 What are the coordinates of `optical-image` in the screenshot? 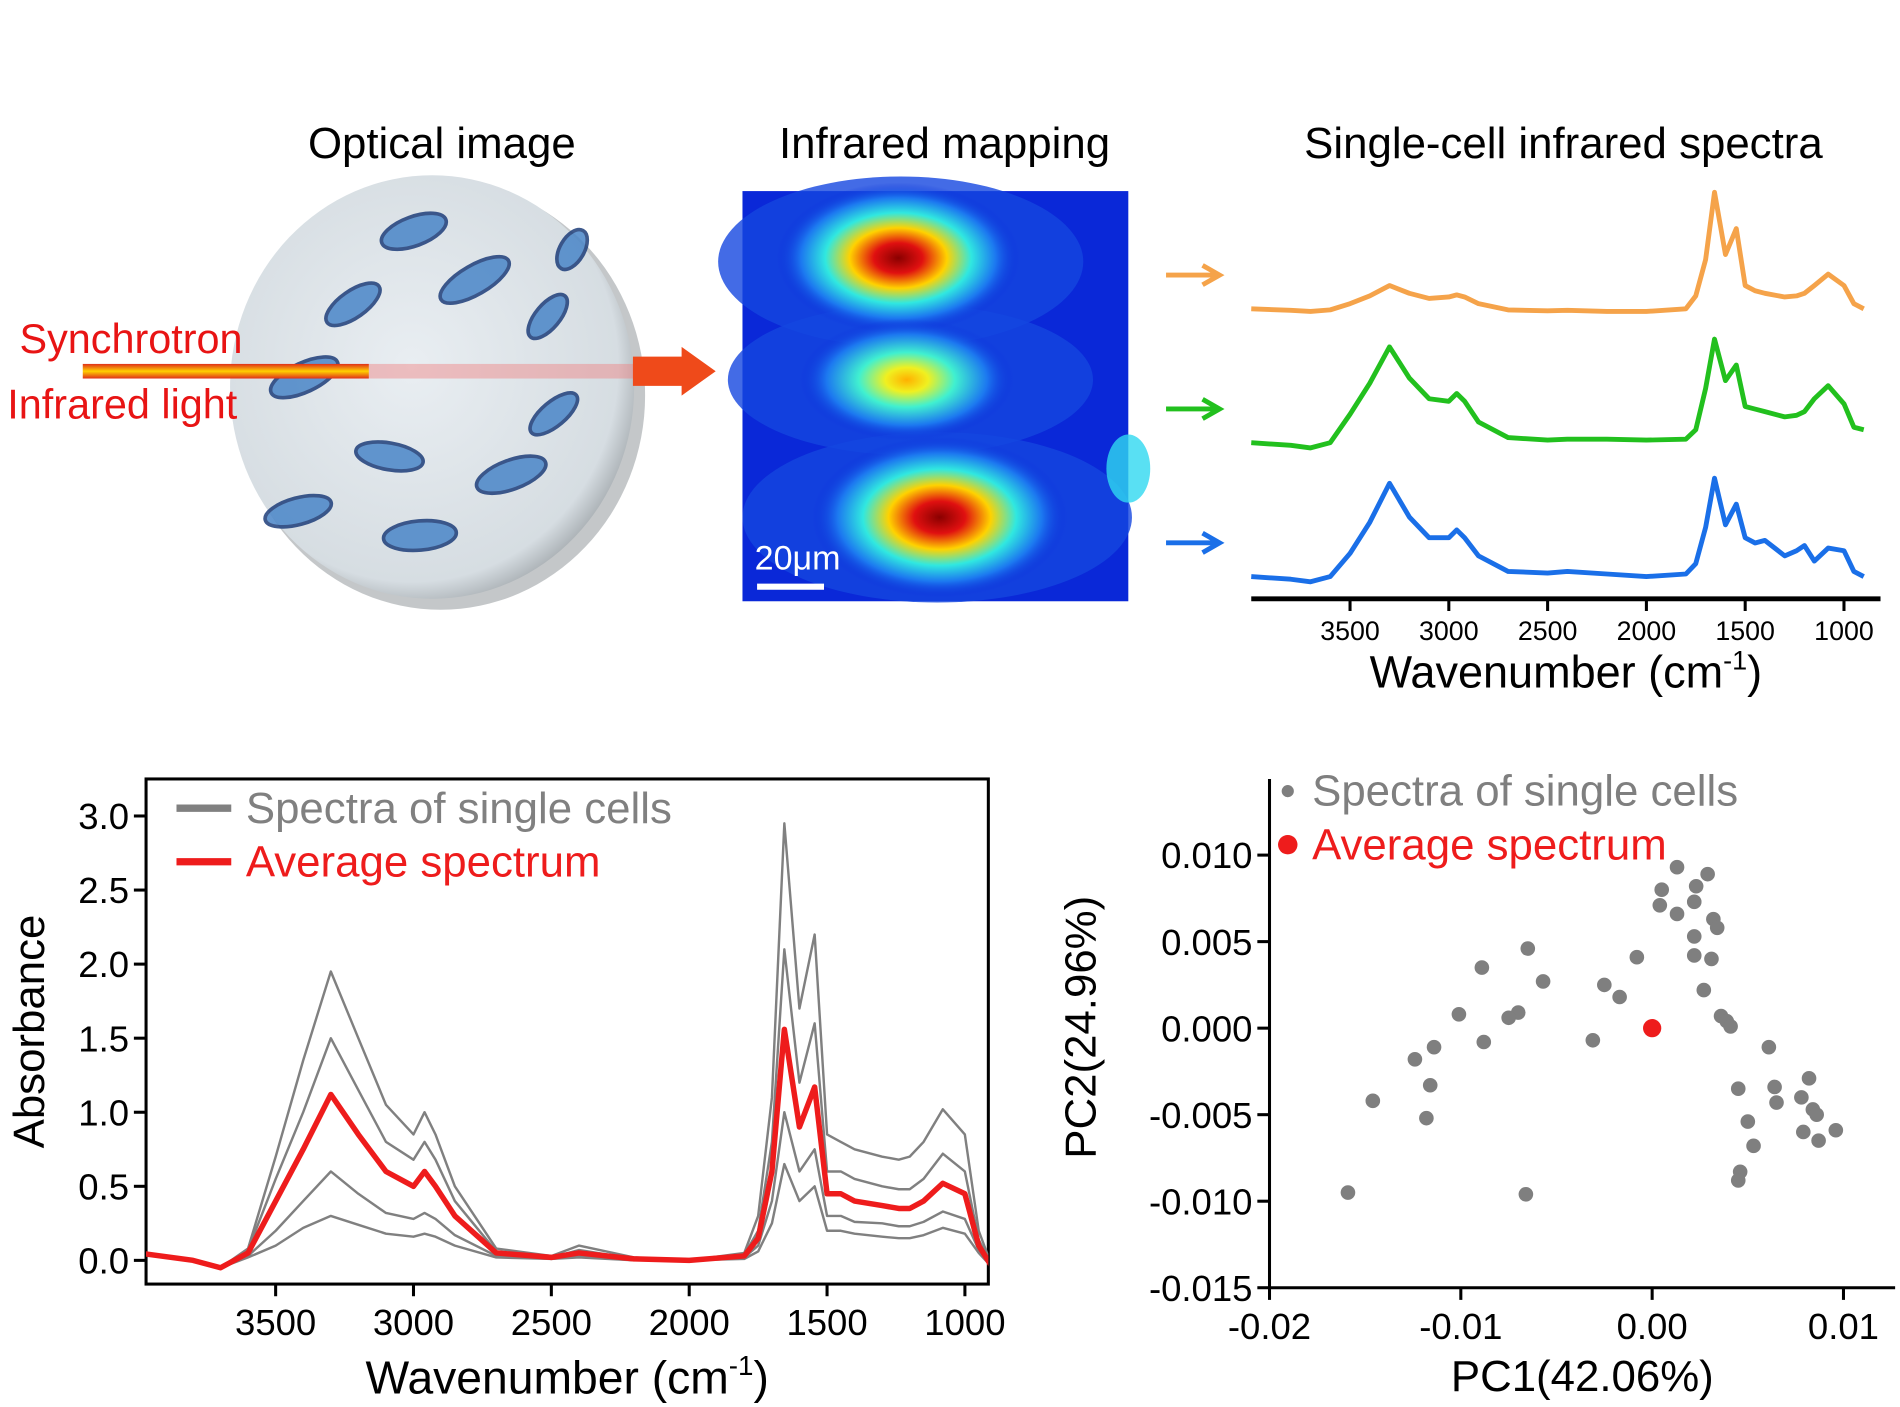 It's located at (438, 392).